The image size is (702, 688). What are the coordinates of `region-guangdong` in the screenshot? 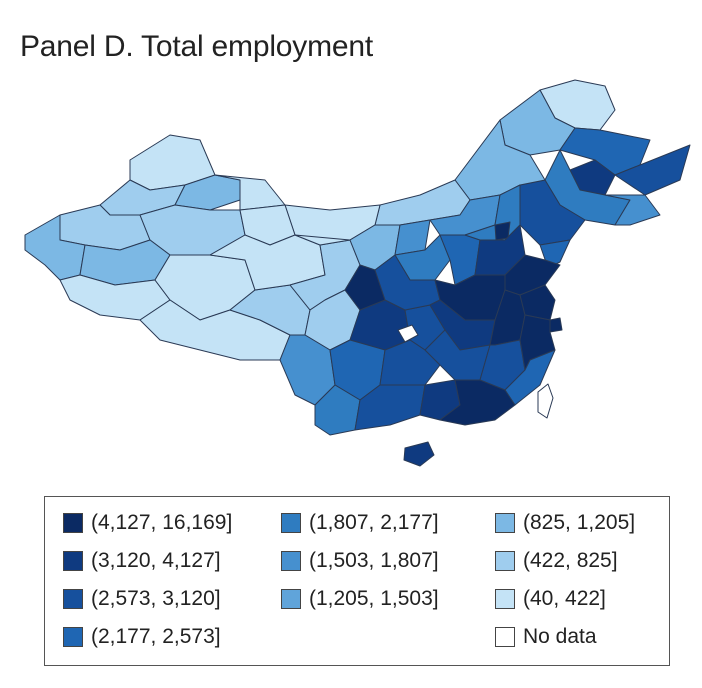 It's located at (477, 402).